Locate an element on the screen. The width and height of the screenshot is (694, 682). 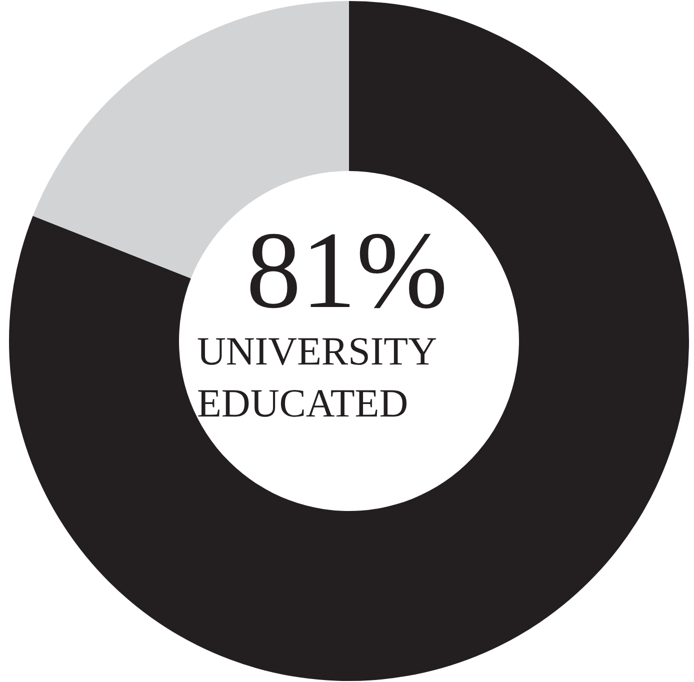
slice-label: UNIVERSITY EDUCATED is located at coordinates (321, 377).